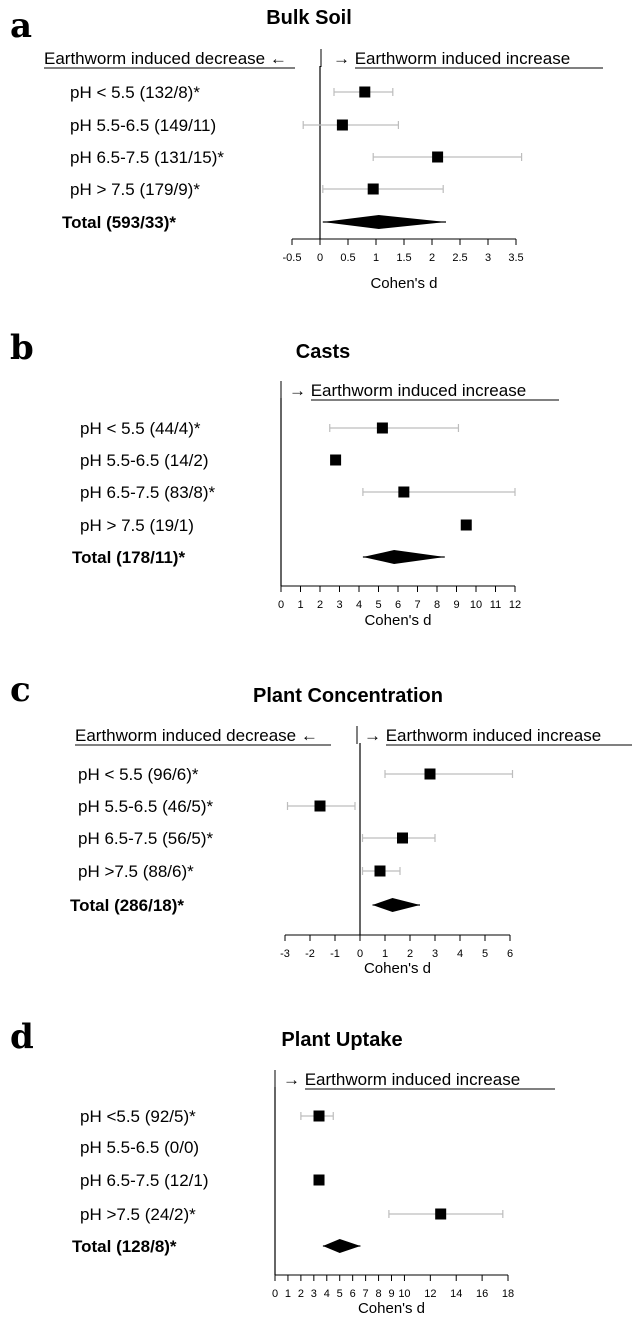  Describe the element at coordinates (403, 258) in the screenshot. I see `x-tick-label: 1.5` at that location.